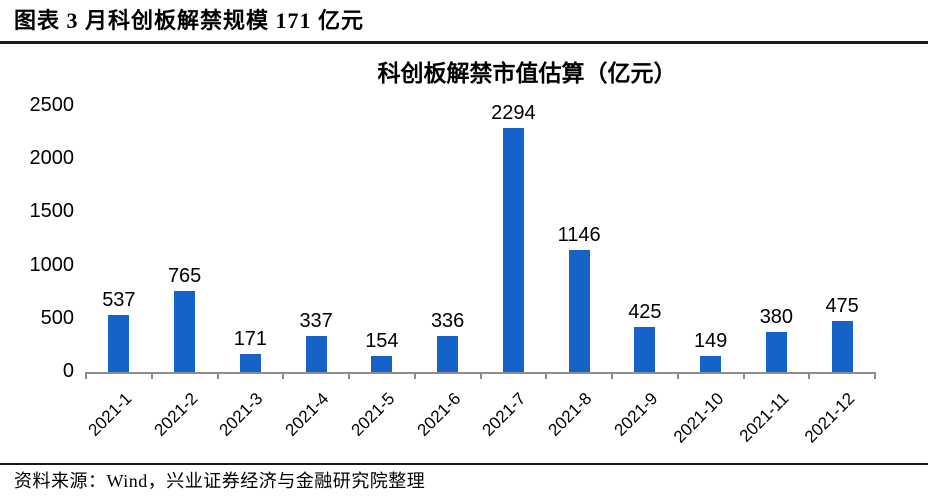  I want to click on x-tick-label: 2021-10, so click(698, 418).